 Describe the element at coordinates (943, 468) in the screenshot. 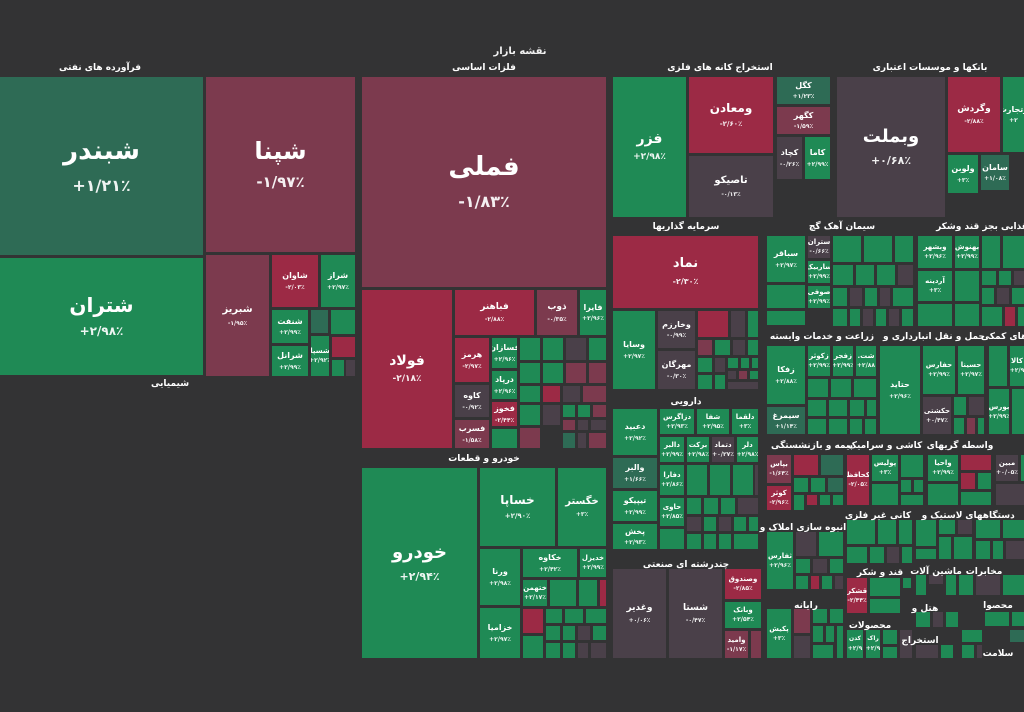

I see `stock-tile: واحیا +۲/۹۹٪` at that location.